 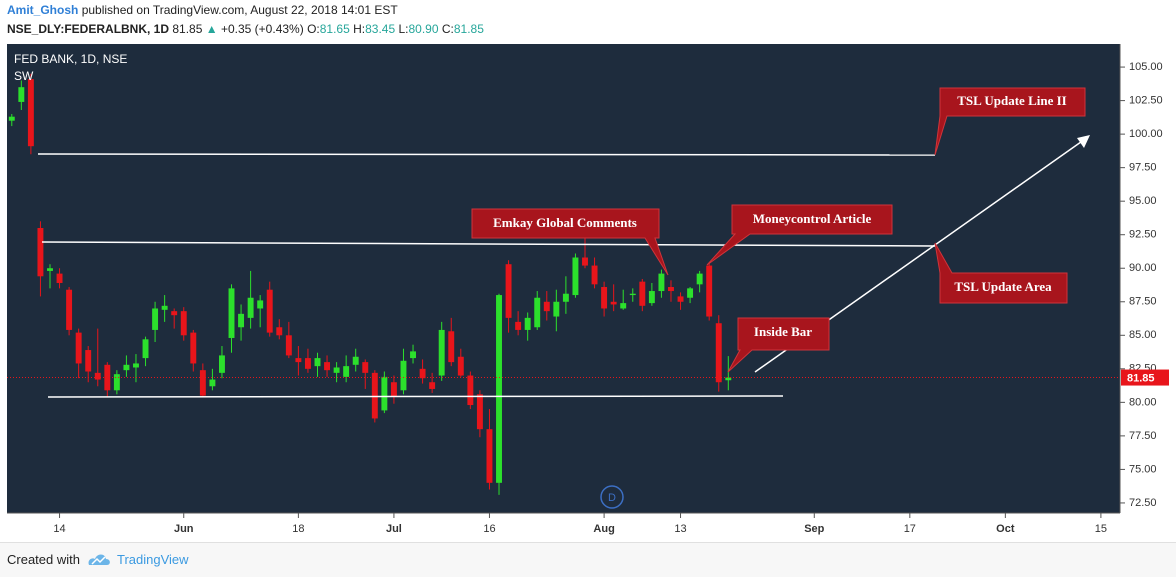 I want to click on ohlc-label: O:, so click(x=313, y=29).